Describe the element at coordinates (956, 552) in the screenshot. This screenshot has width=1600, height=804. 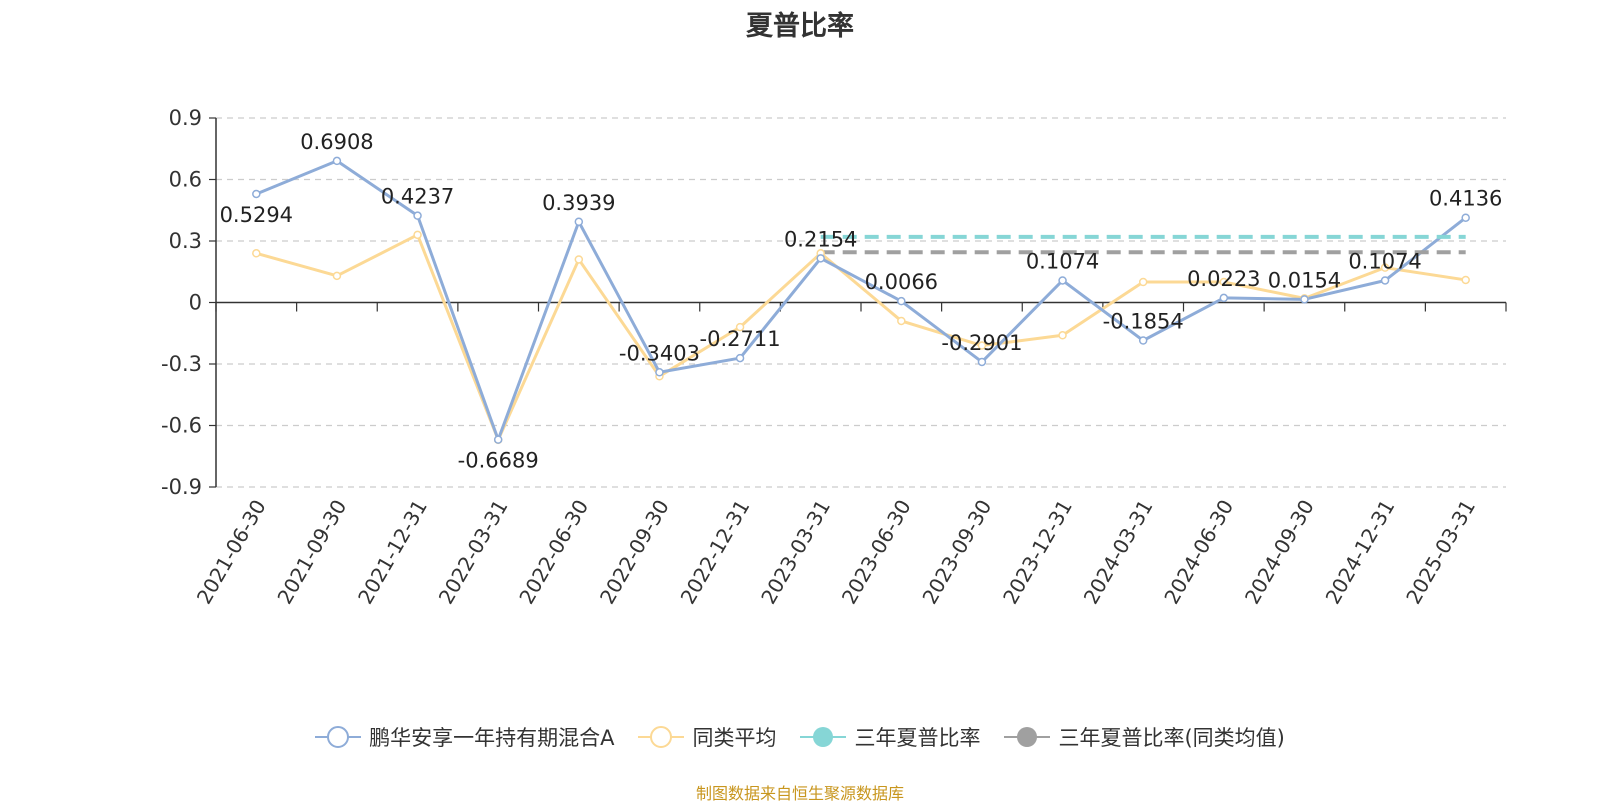
I see `x-tick-label: 2023-09-30` at that location.